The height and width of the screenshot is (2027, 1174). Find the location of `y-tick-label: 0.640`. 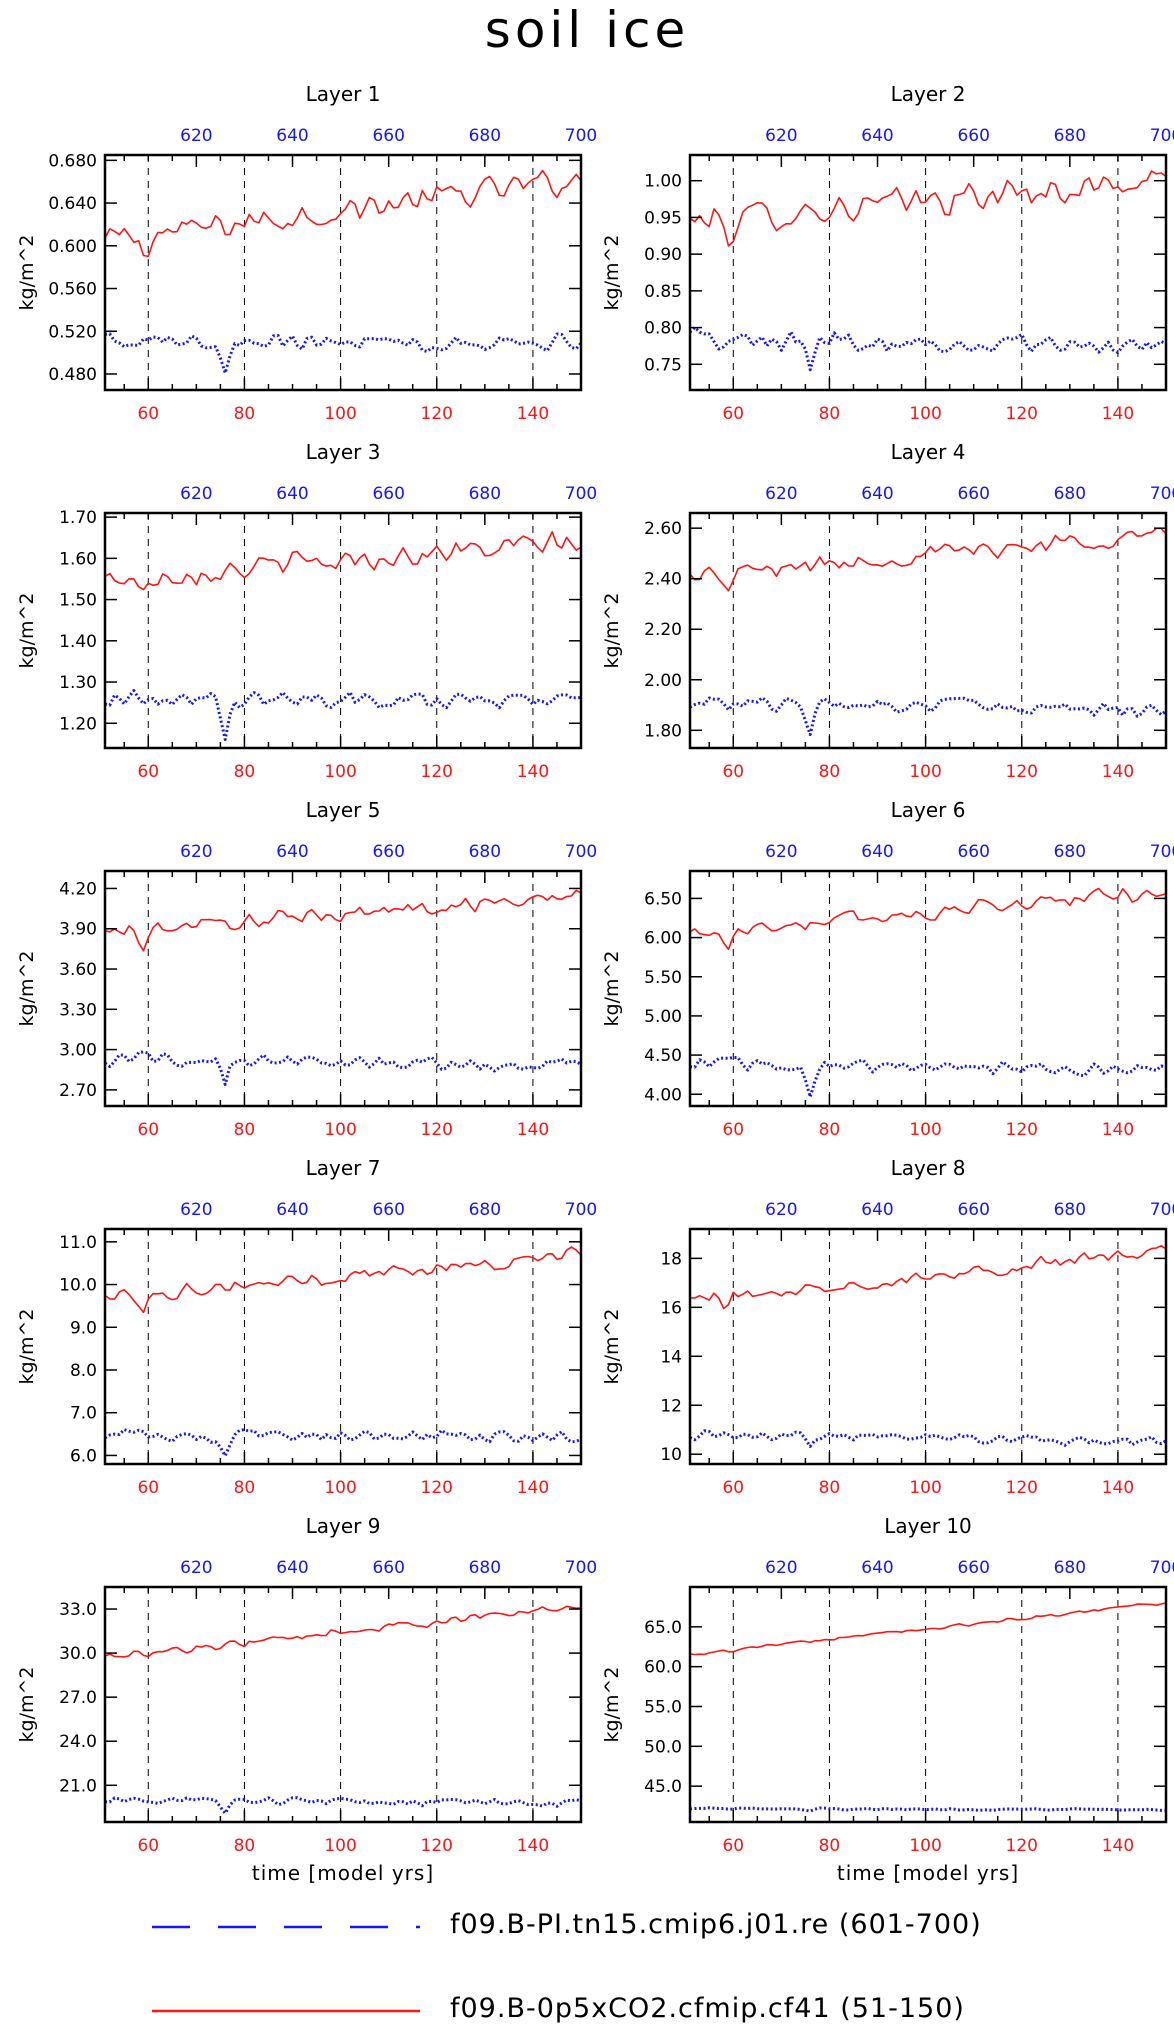

y-tick-label: 0.640 is located at coordinates (72, 204).